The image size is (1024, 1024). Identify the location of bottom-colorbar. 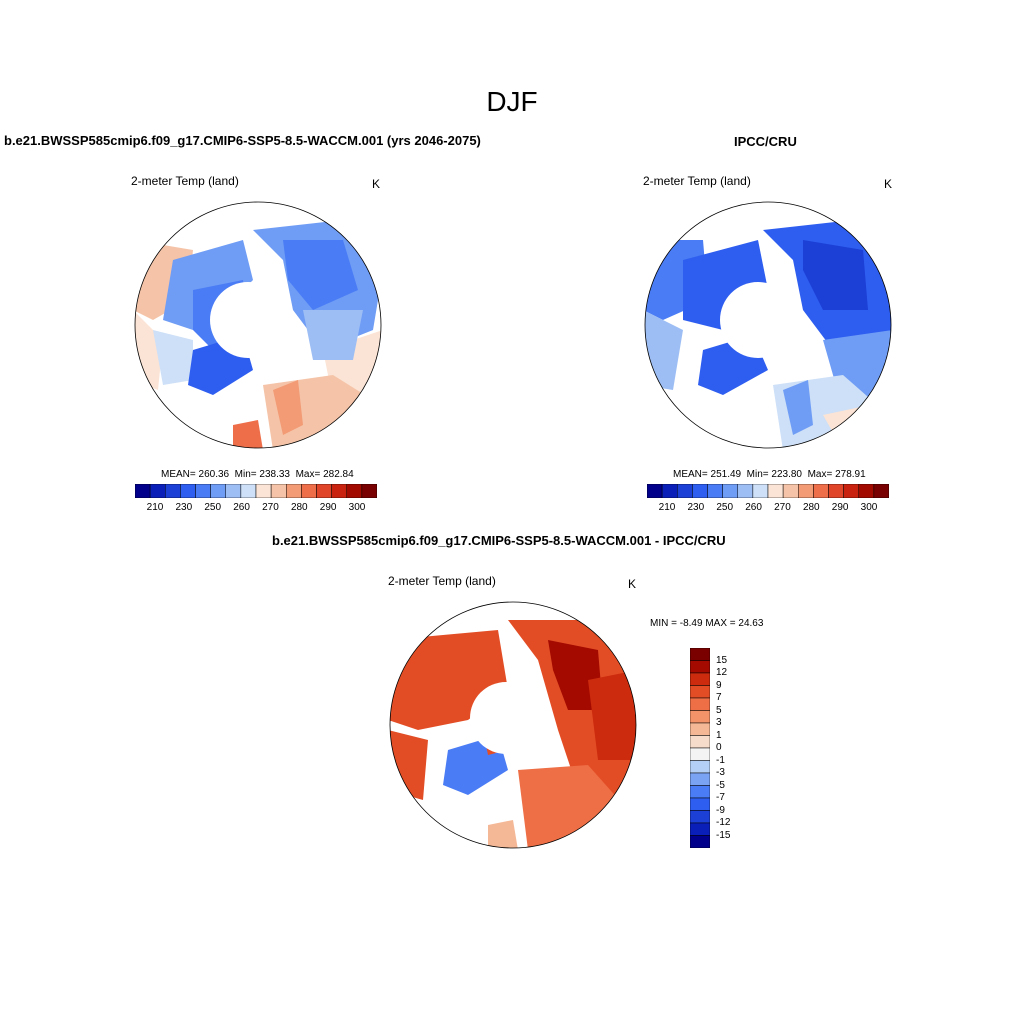
(700, 748).